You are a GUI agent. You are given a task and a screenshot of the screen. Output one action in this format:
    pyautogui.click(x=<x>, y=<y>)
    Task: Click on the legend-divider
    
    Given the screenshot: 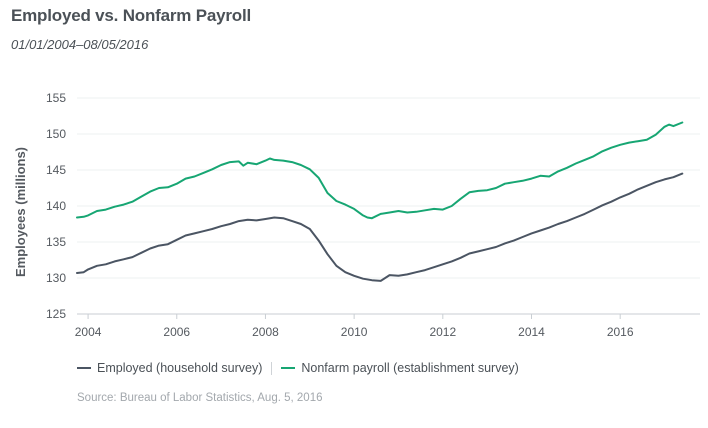 What is the action you would take?
    pyautogui.click(x=272, y=368)
    